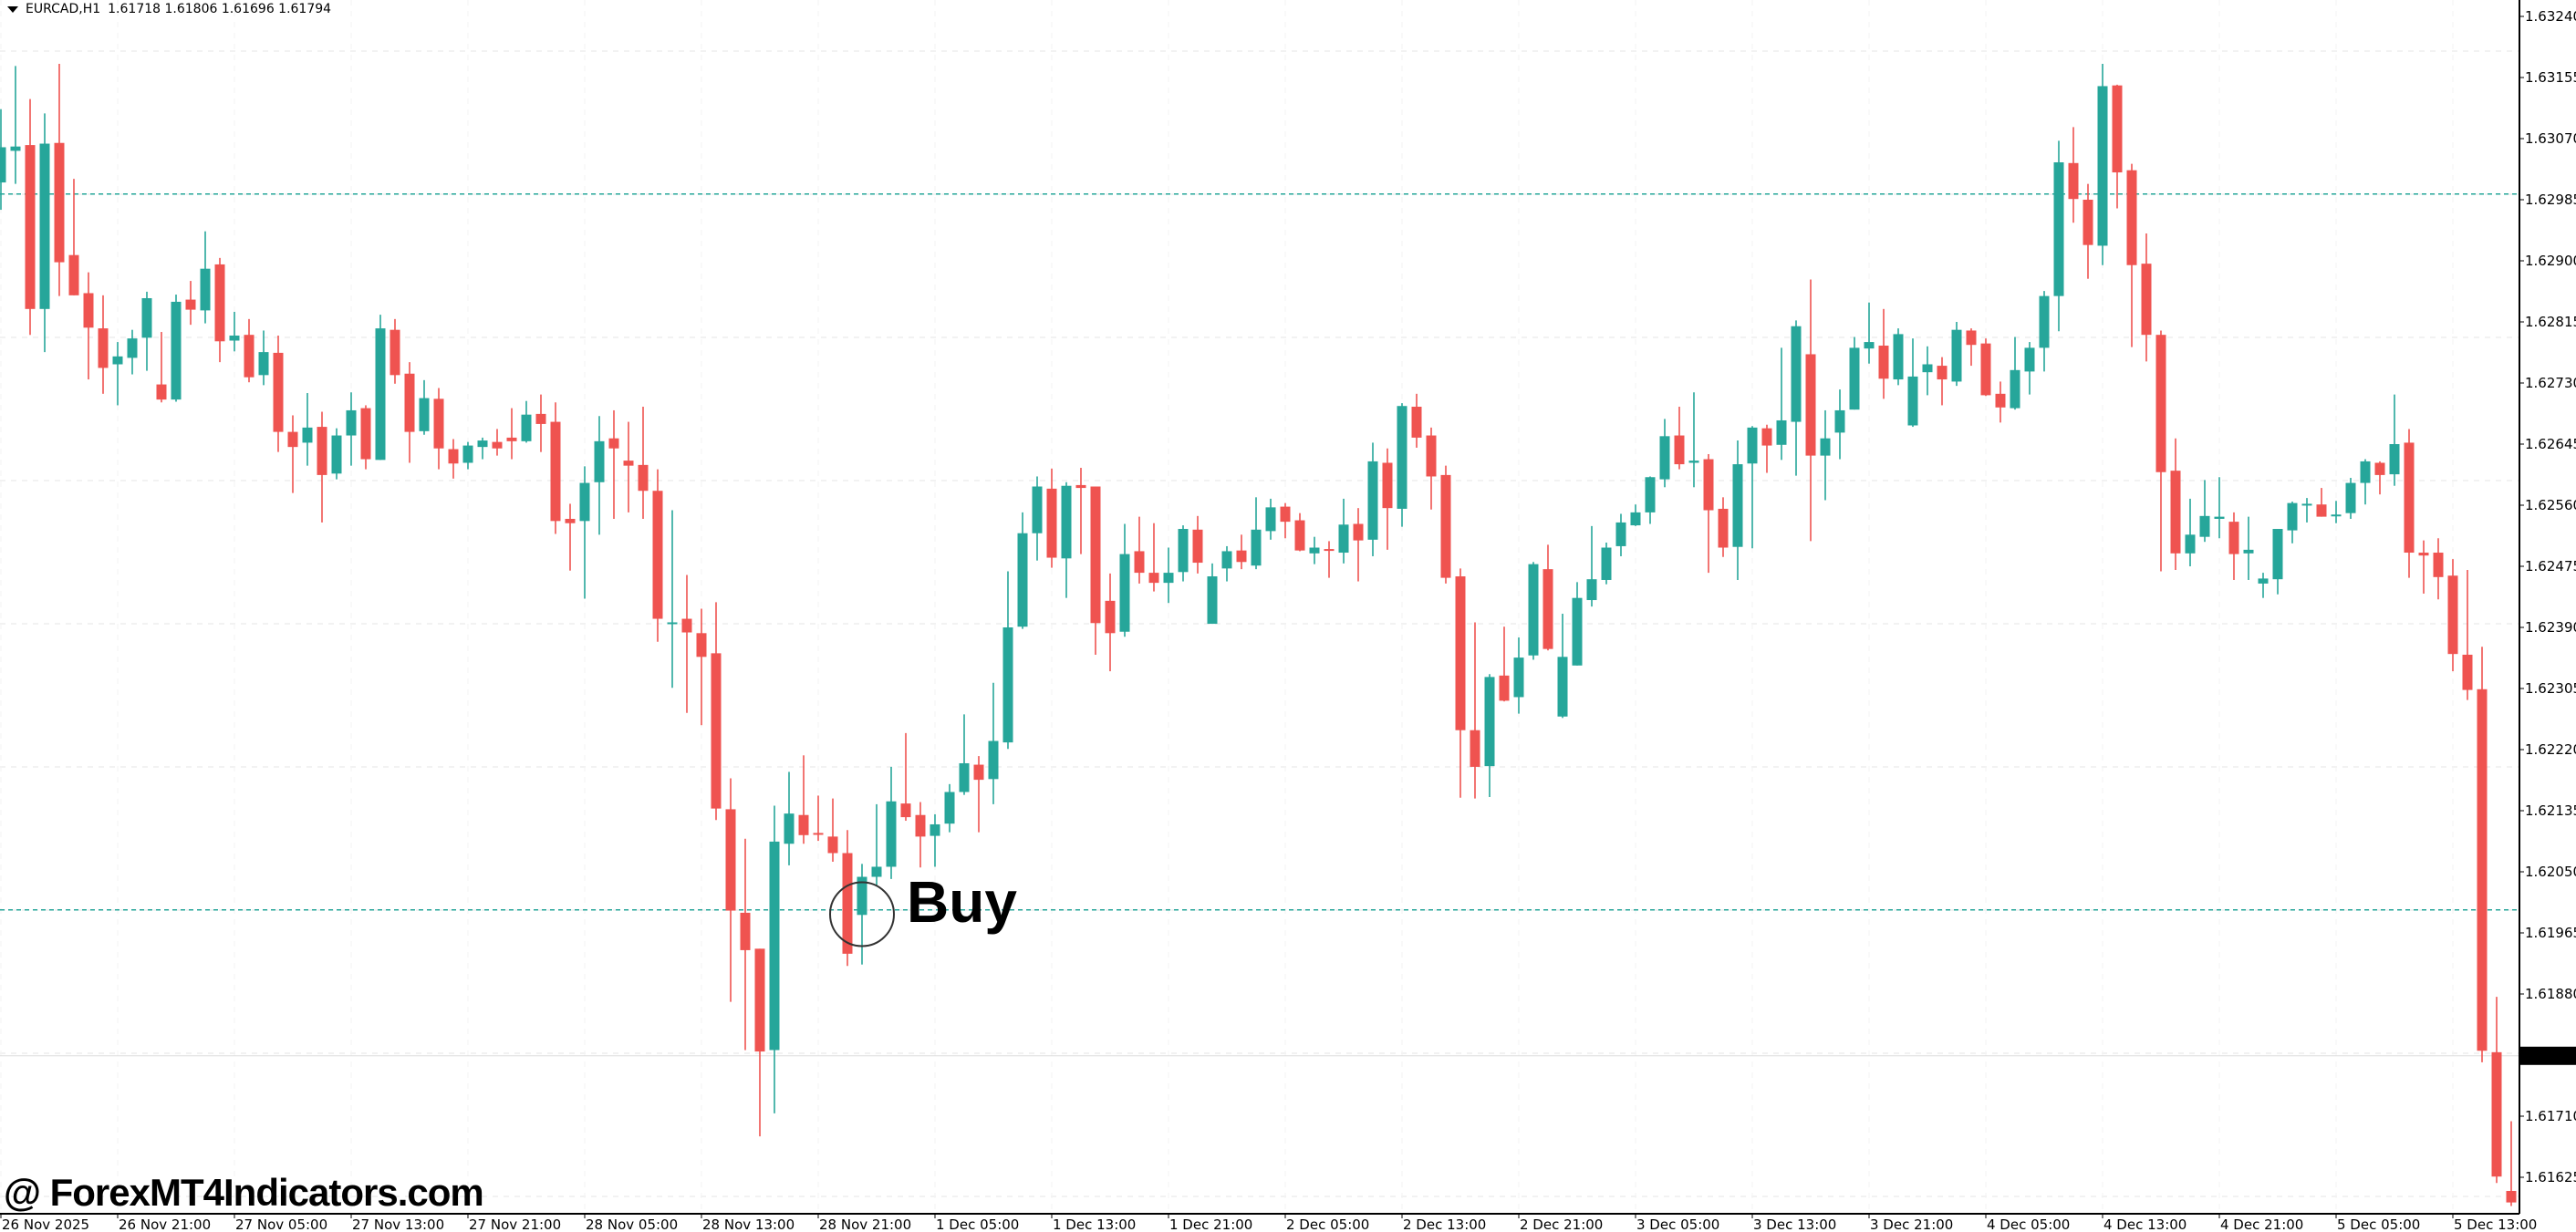 The width and height of the screenshot is (2576, 1232). What do you see at coordinates (2550, 749) in the screenshot?
I see `price-tick-label: 1.62220` at bounding box center [2550, 749].